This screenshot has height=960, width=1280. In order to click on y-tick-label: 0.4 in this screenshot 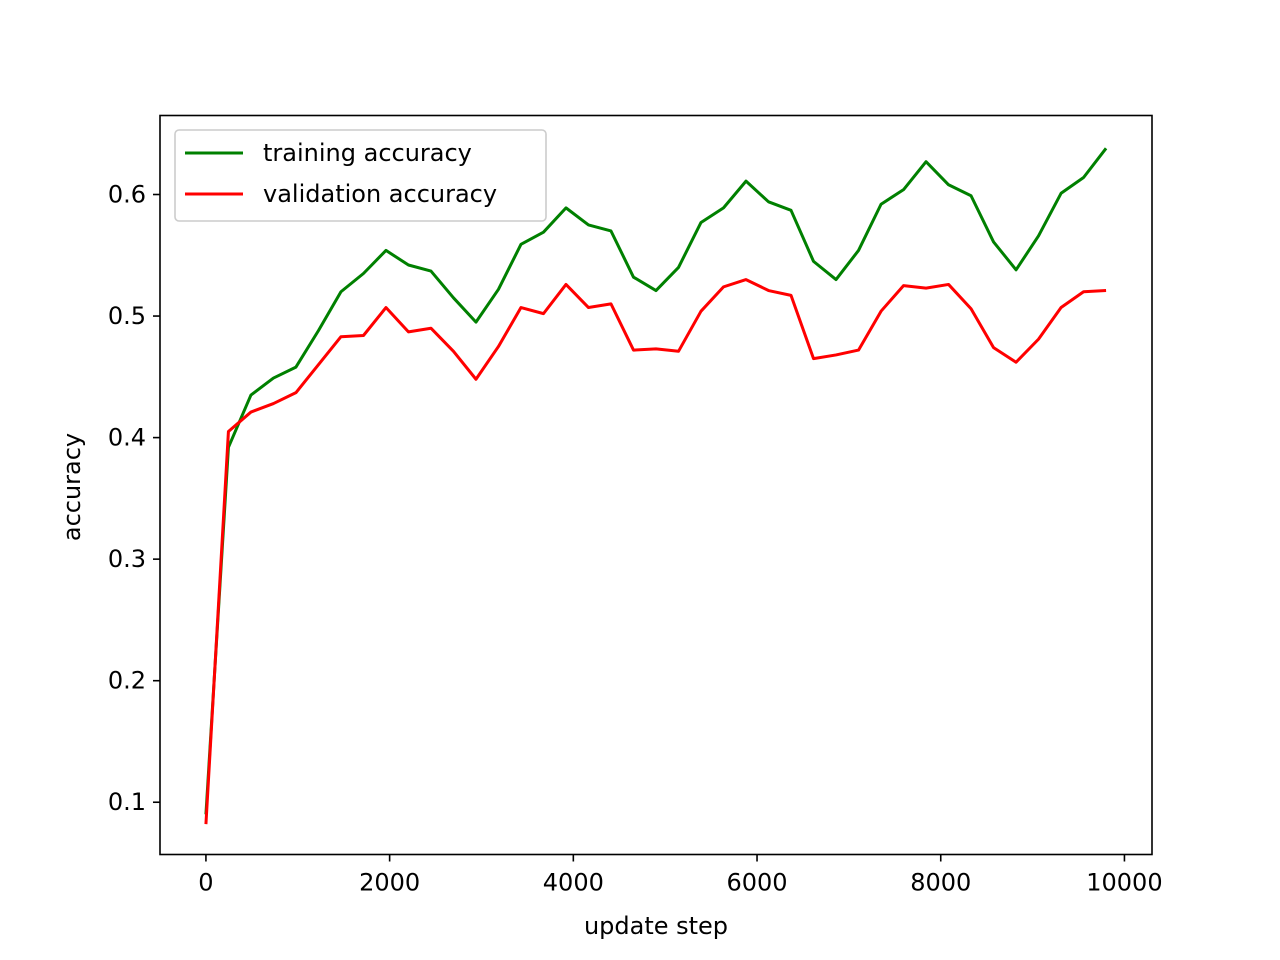, I will do `click(127, 438)`.